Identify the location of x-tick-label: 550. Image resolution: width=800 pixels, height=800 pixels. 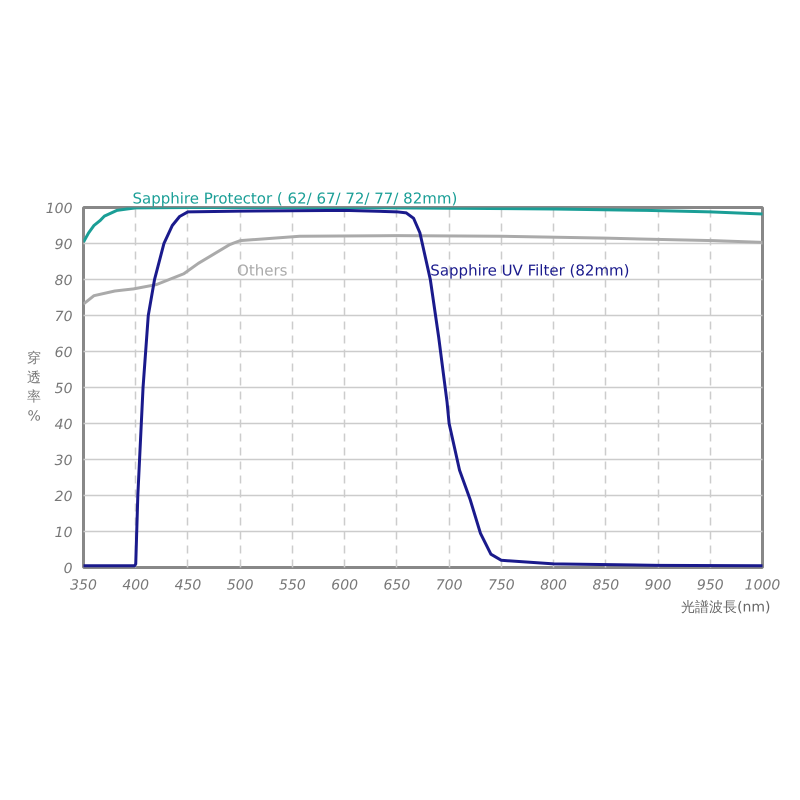
(292, 586).